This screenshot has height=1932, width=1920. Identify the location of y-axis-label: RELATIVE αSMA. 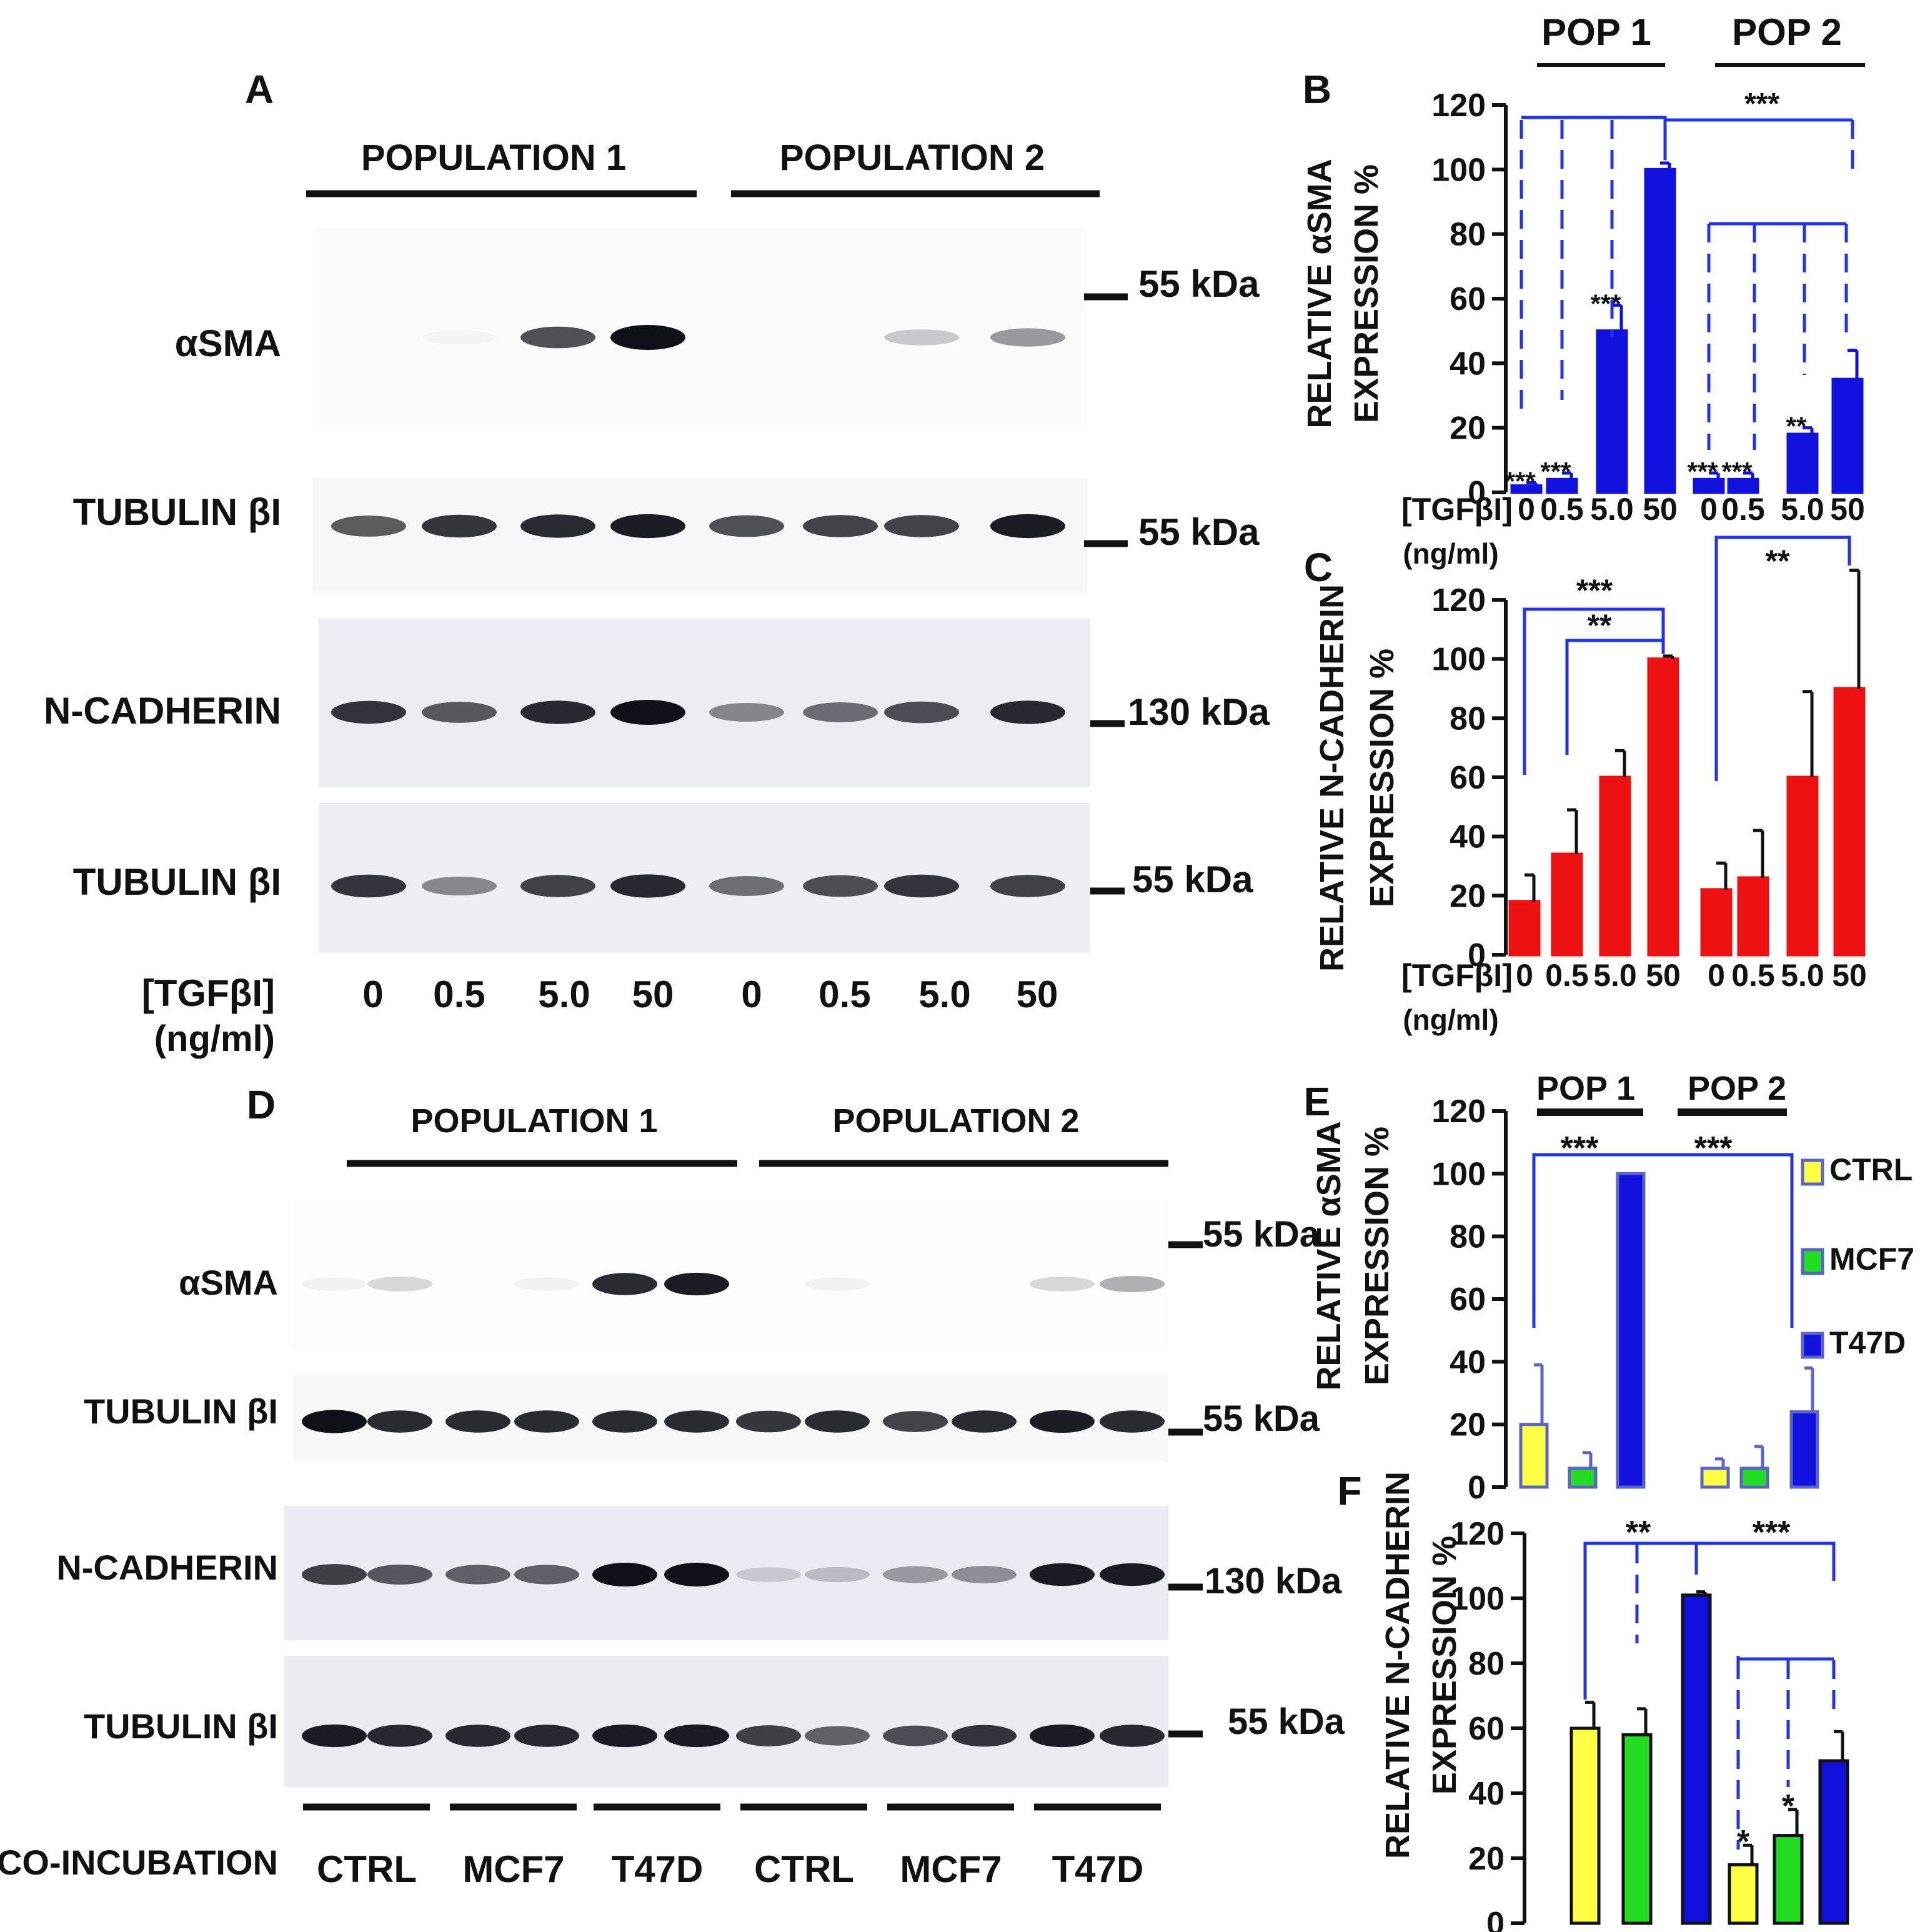
(1319, 293).